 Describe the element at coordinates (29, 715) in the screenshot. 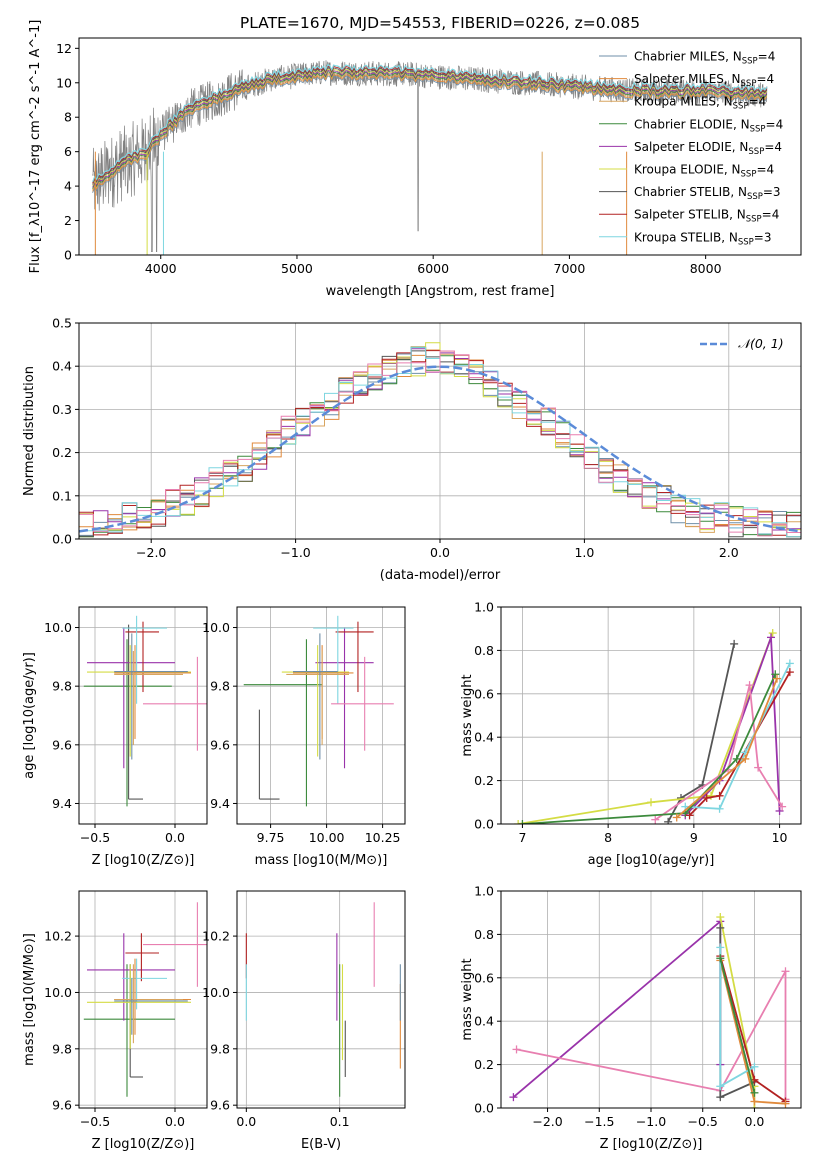

I see `y-axis-label: age [log10(age/yr)]` at that location.